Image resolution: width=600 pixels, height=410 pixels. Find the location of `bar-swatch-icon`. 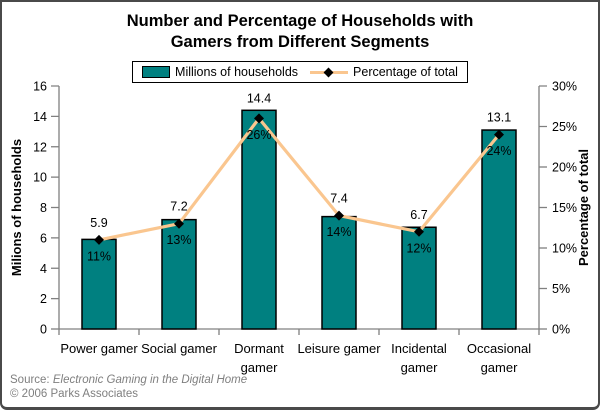

bar-swatch-icon is located at coordinates (156, 72).